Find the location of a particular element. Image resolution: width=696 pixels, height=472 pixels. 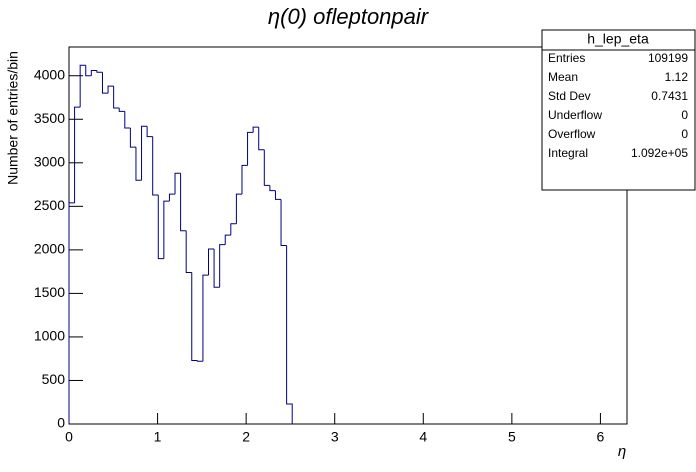

y-tick-label: 1500 is located at coordinates (49, 292).